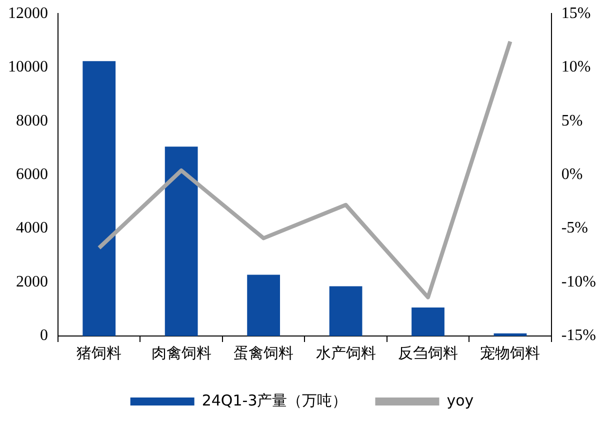  I want to click on y-tick-label: 12000, so click(28, 13).